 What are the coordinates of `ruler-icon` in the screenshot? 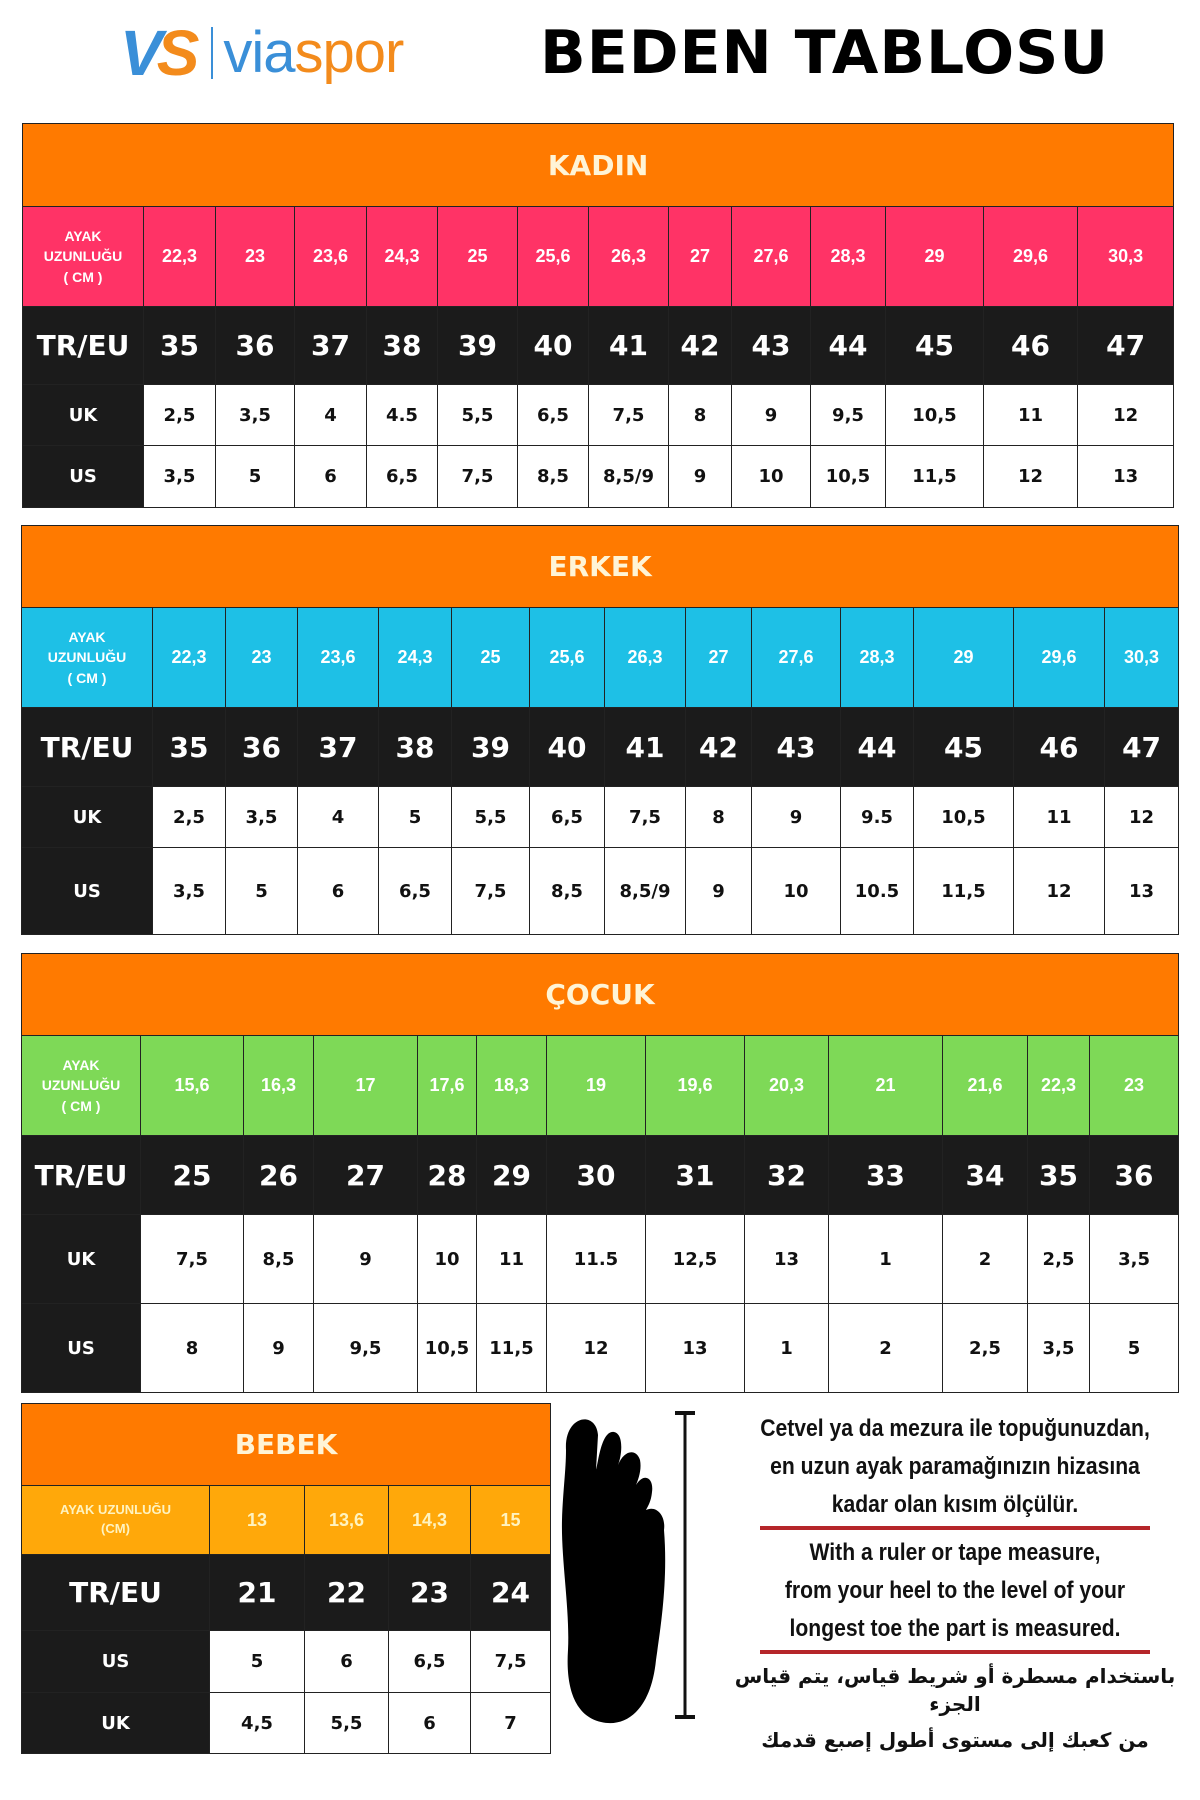 It's located at (685, 1565).